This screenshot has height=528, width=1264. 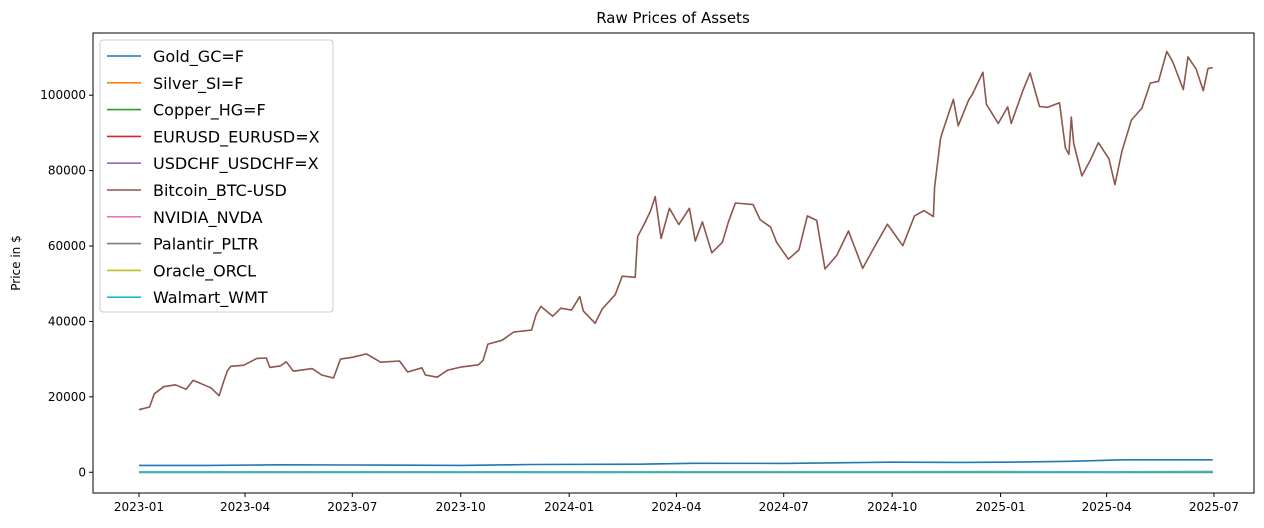 What do you see at coordinates (63, 95) in the screenshot?
I see `y-tick-label-5: 100000` at bounding box center [63, 95].